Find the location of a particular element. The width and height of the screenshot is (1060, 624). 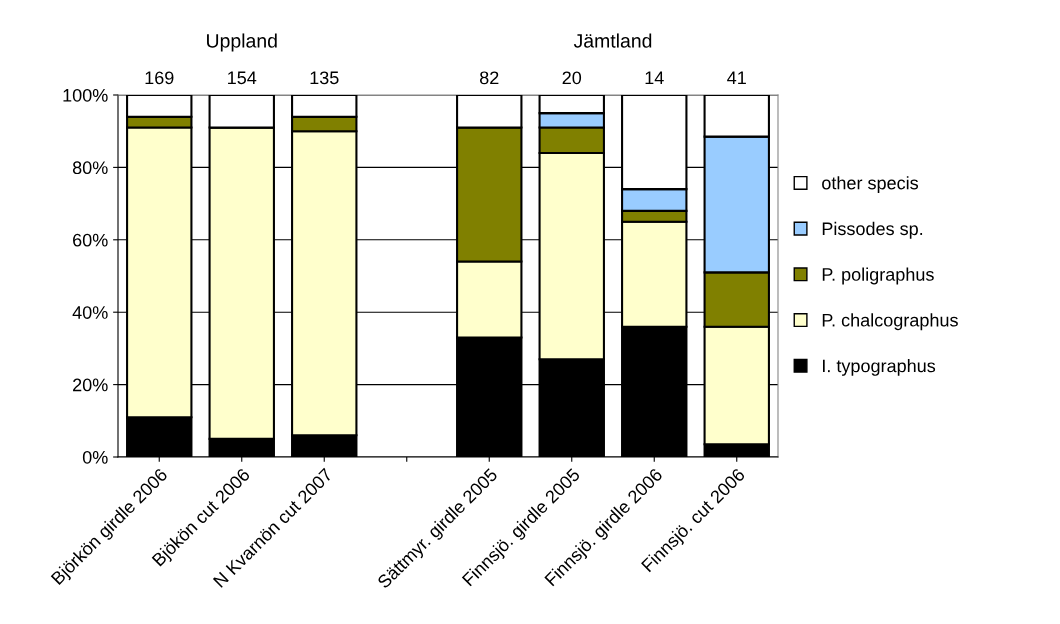

legend-label: P. poligraphus is located at coordinates (878, 276).